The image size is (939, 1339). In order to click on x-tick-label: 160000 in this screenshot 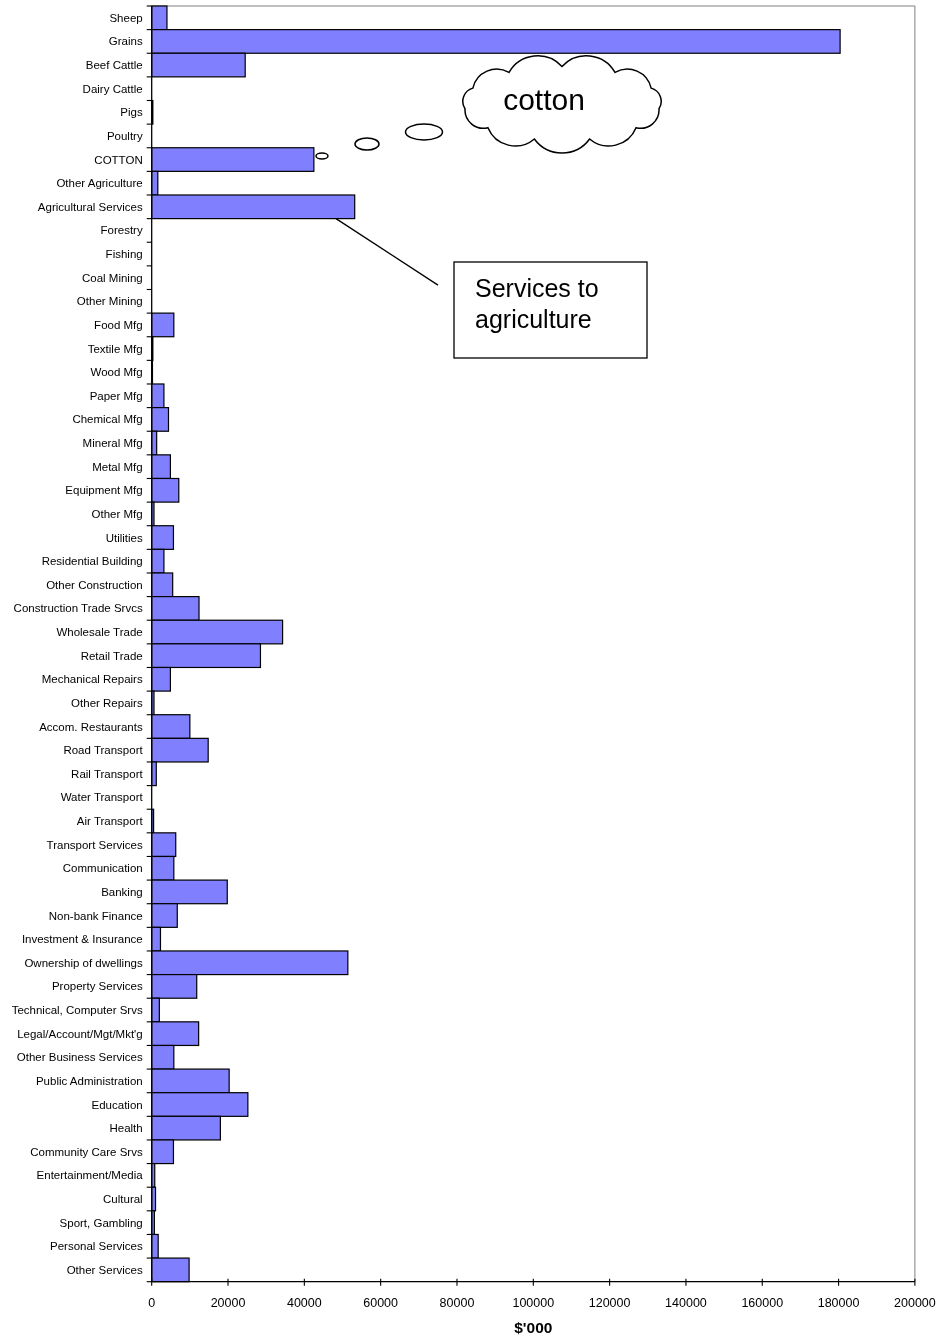, I will do `click(762, 1302)`.